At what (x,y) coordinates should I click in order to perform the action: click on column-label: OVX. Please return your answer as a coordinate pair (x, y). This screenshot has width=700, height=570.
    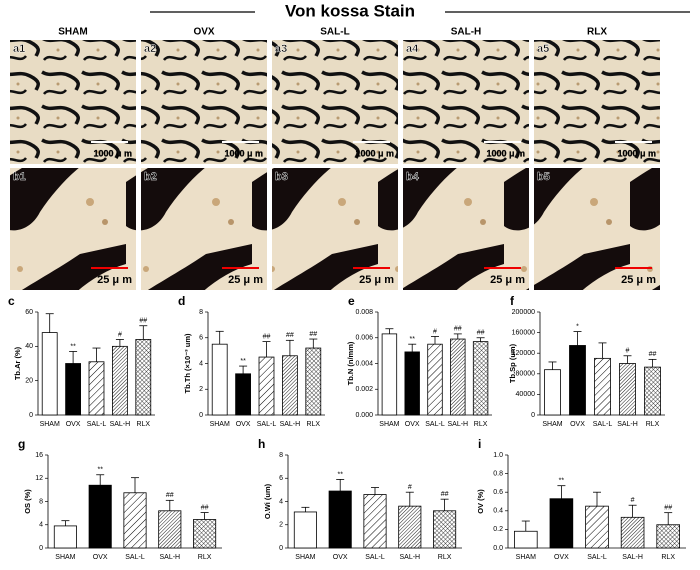
    Looking at the image, I should click on (203, 32).